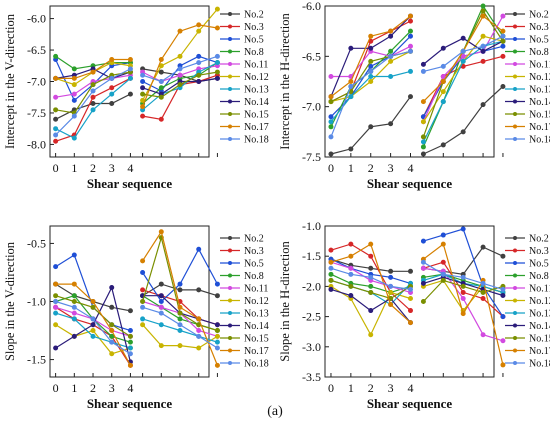 The image size is (550, 427). I want to click on legend-label: No.11, so click(539, 289).